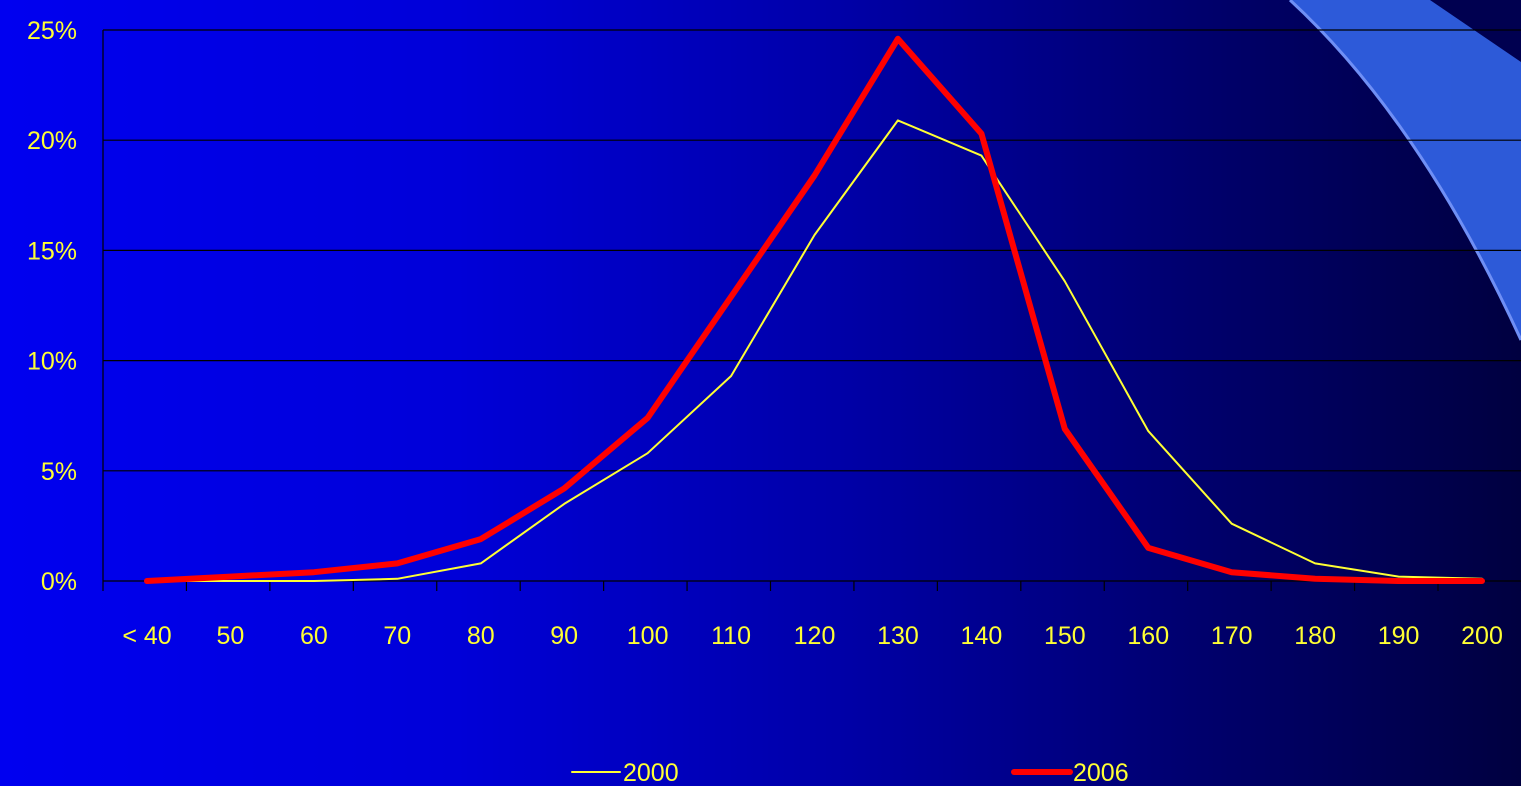 Image resolution: width=1521 pixels, height=786 pixels. Describe the element at coordinates (314, 636) in the screenshot. I see `x-tick-label: 60` at that location.